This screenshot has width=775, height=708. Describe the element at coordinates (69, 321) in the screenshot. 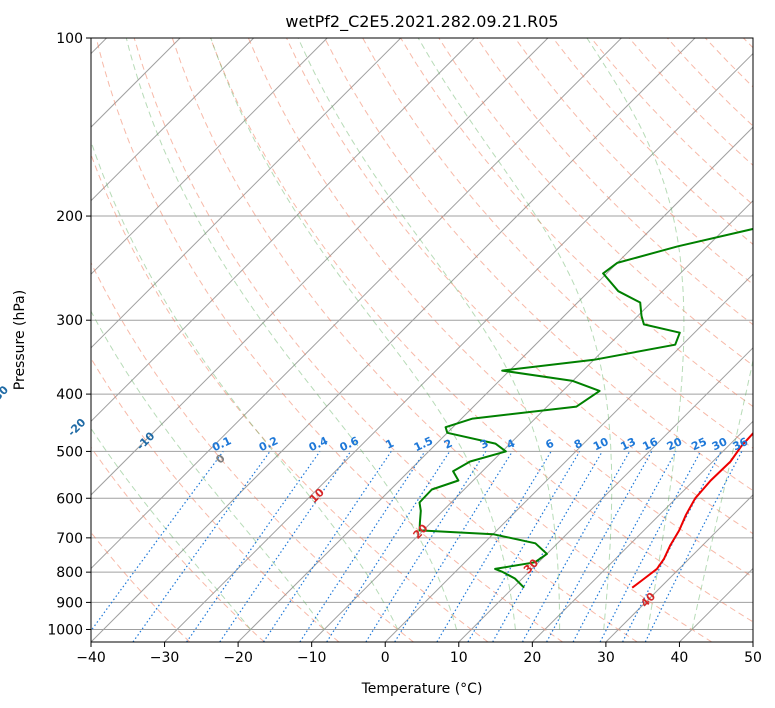

I see `y-tick-label: 300` at that location.